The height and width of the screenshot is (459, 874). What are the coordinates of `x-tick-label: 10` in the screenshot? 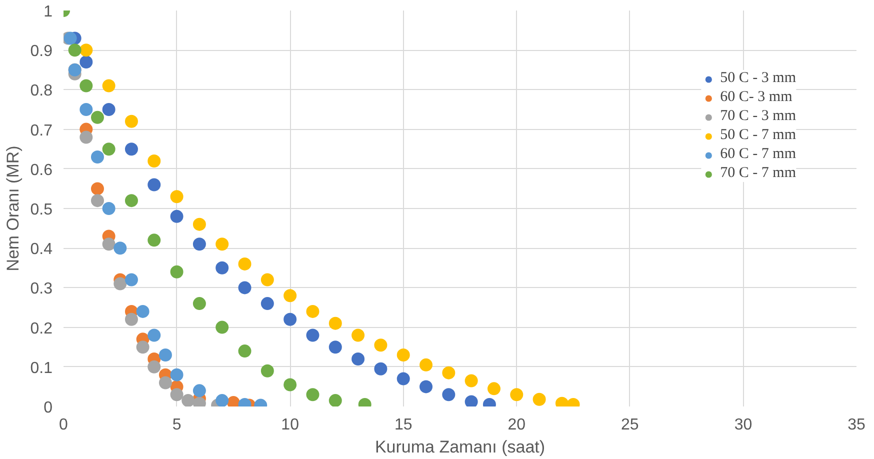 It's located at (290, 425).